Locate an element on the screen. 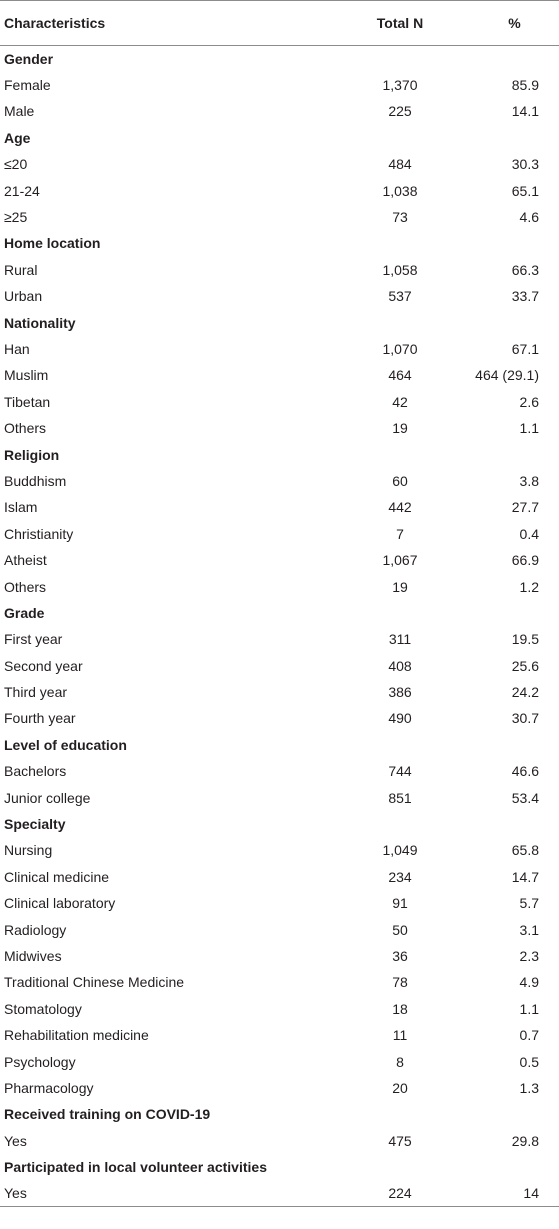  total-n-cell: 7 is located at coordinates (400, 533).